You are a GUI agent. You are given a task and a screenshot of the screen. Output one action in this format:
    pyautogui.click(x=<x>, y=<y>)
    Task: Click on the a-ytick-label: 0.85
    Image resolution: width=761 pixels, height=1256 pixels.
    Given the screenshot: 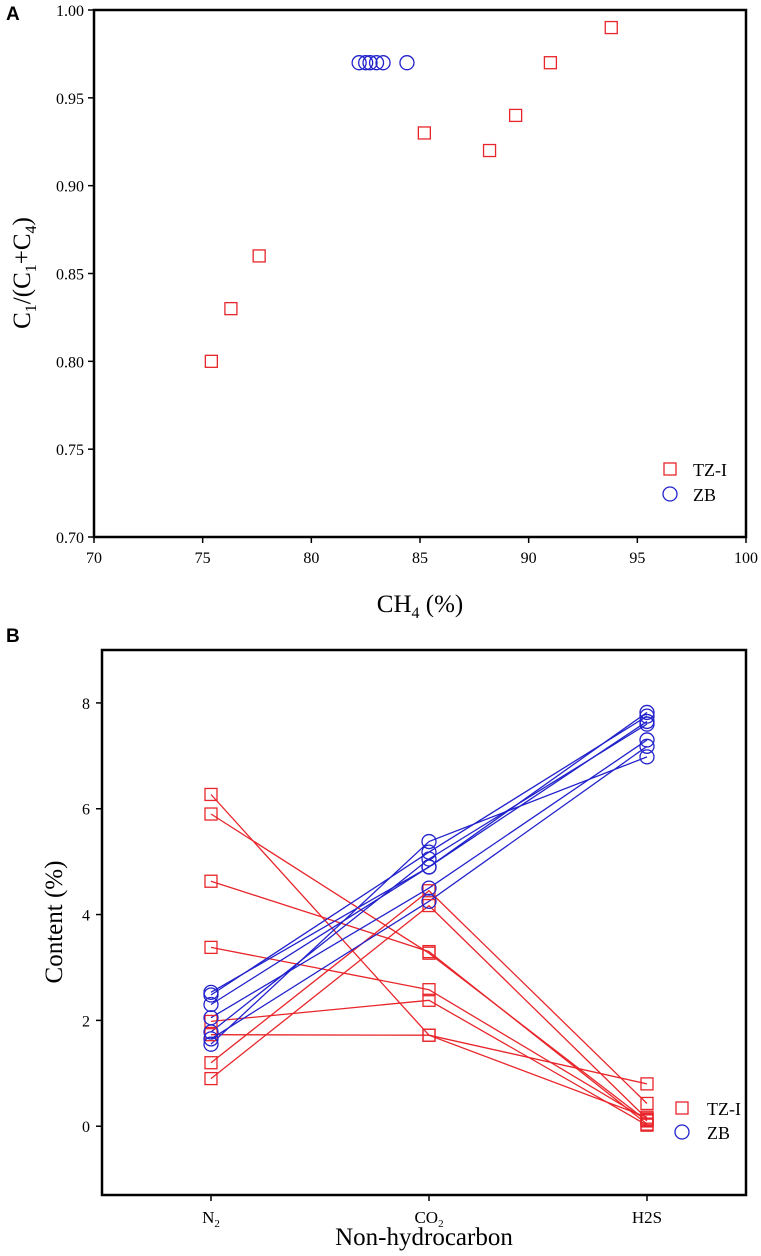 What is the action you would take?
    pyautogui.click(x=70, y=275)
    